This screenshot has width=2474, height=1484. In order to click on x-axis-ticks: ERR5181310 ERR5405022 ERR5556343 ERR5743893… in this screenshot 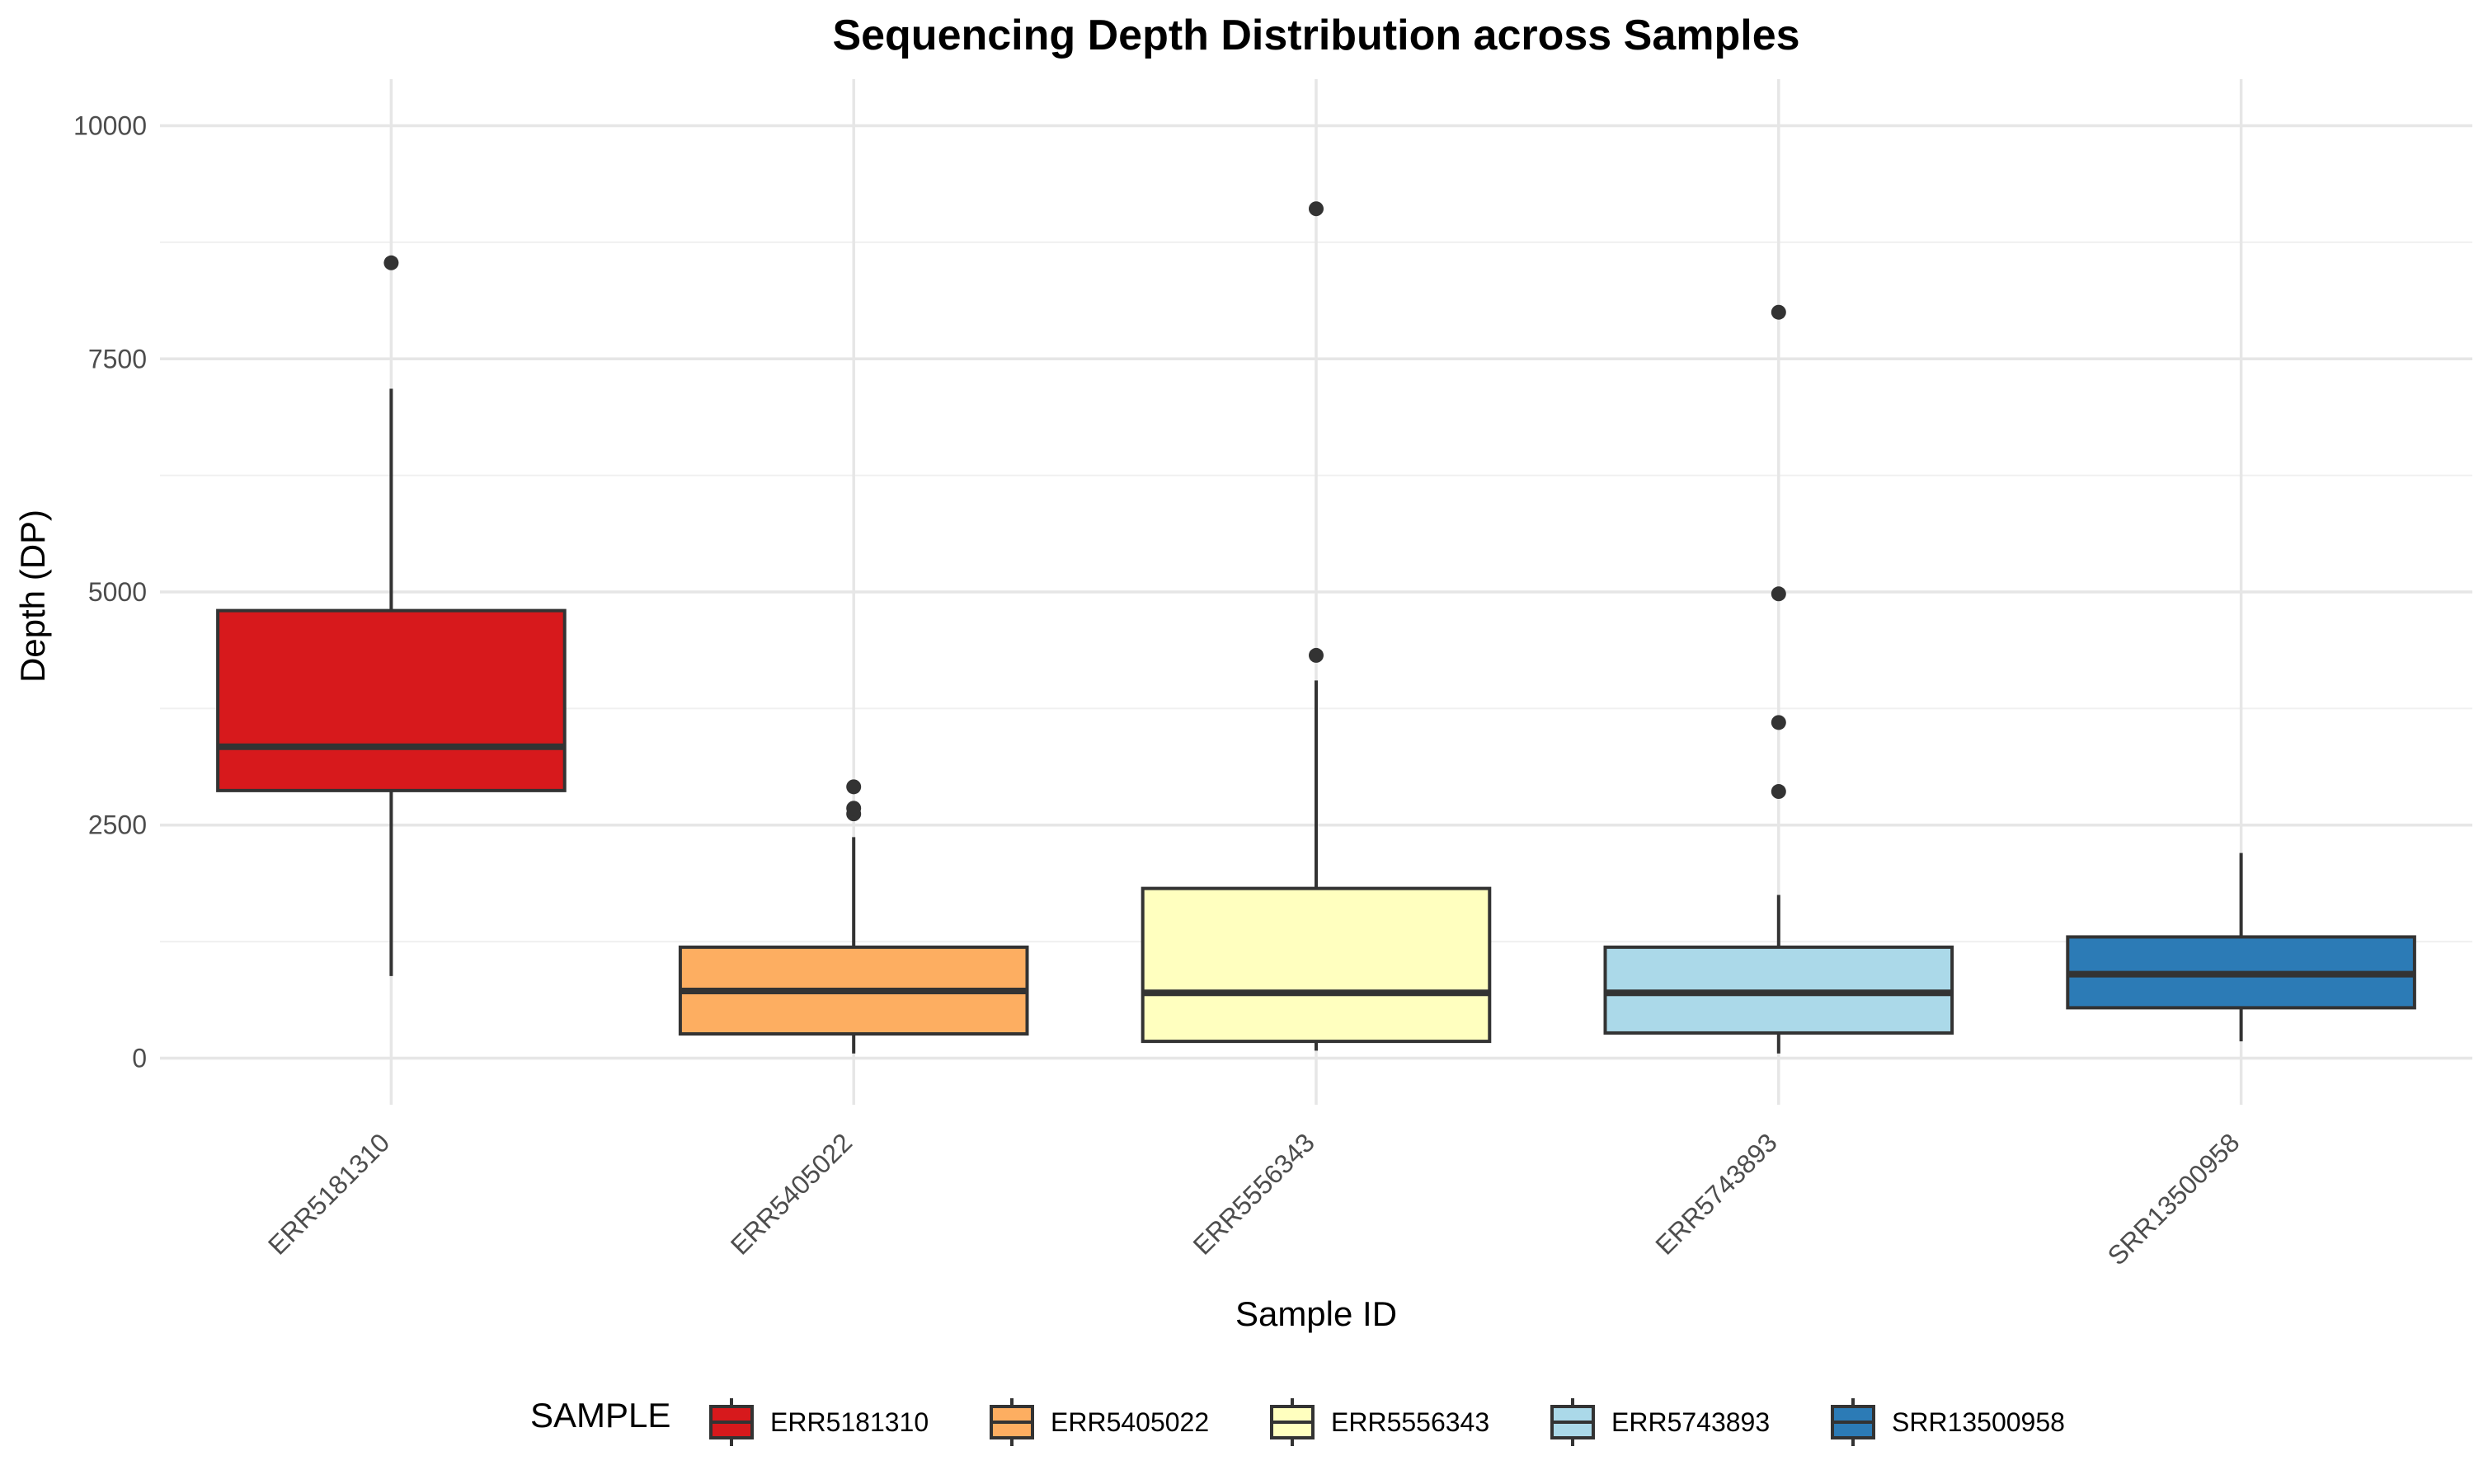, I will do `click(1254, 1198)`.